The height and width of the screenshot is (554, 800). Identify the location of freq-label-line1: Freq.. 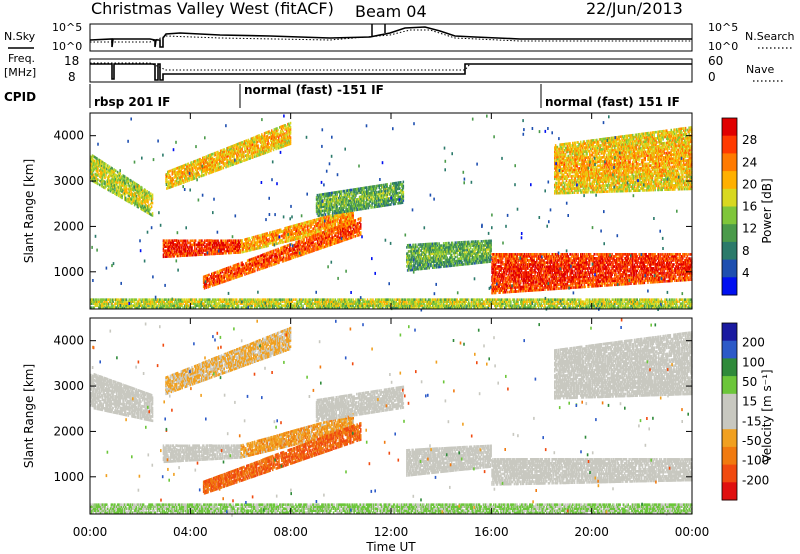
(21, 58).